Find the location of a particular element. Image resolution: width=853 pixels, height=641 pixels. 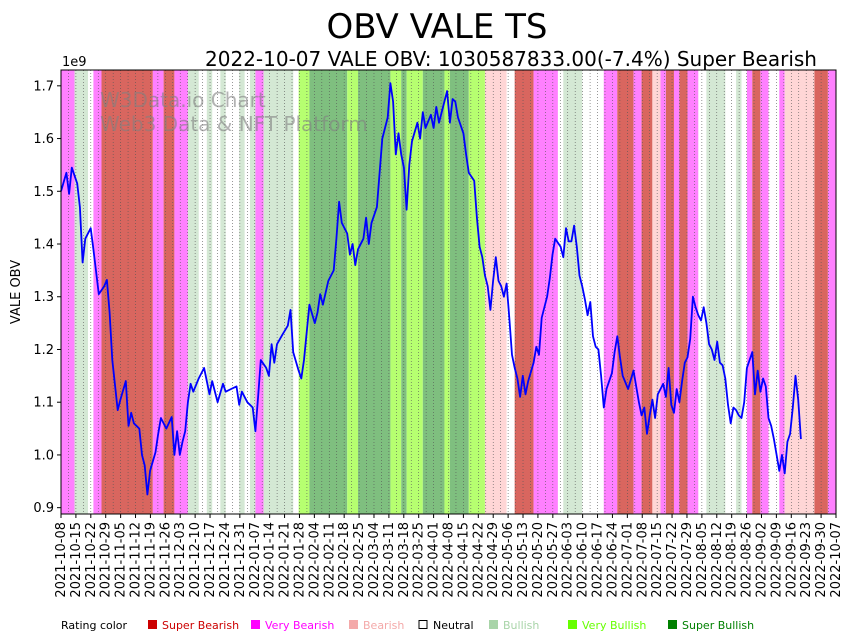

x-tick-label: 2021-12-31 is located at coordinates (240, 560).